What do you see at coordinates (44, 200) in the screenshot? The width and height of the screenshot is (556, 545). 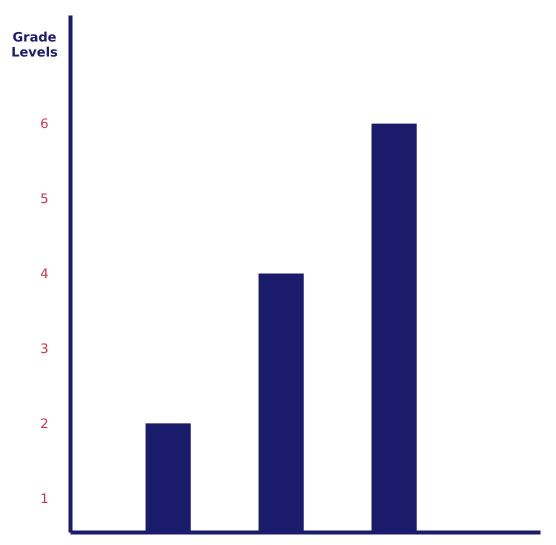 I see `y-tick-label: 5` at bounding box center [44, 200].